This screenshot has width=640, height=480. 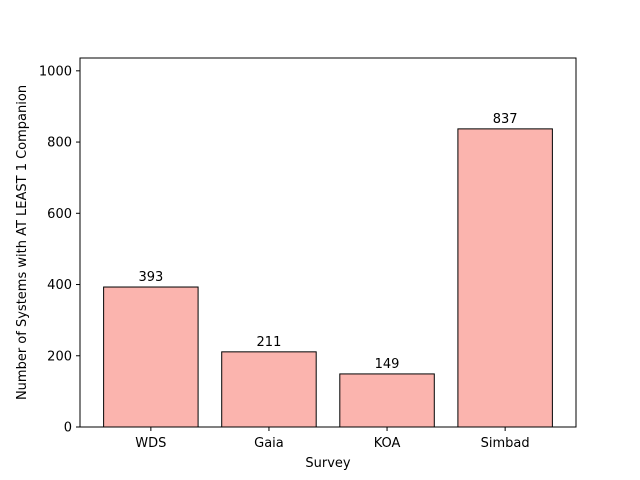 I want to click on y-tick-label-0: 0, so click(x=68, y=428).